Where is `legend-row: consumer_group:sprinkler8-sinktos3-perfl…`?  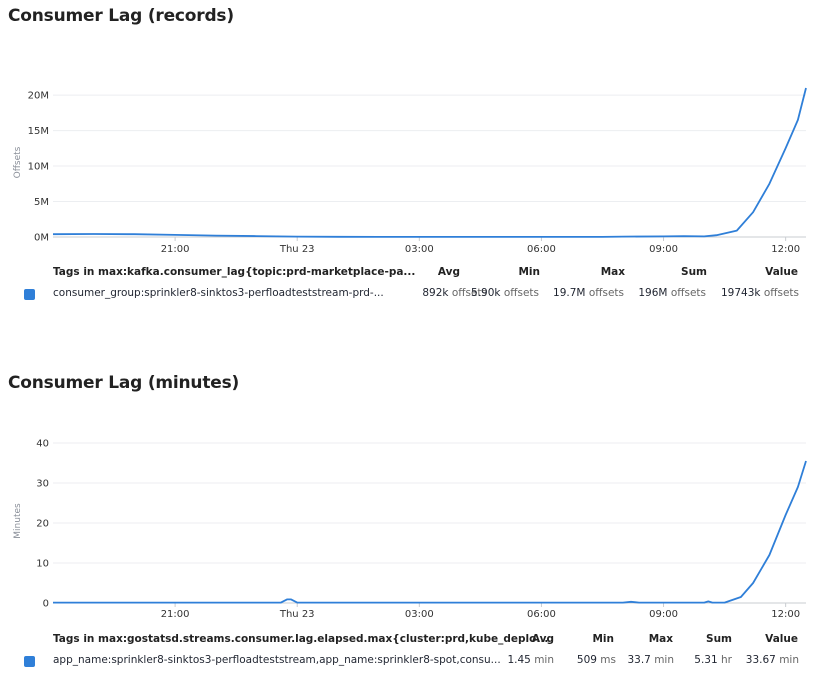
legend-row: consumer_group:sprinkler8-sinktos3-perfl… is located at coordinates (414, 295).